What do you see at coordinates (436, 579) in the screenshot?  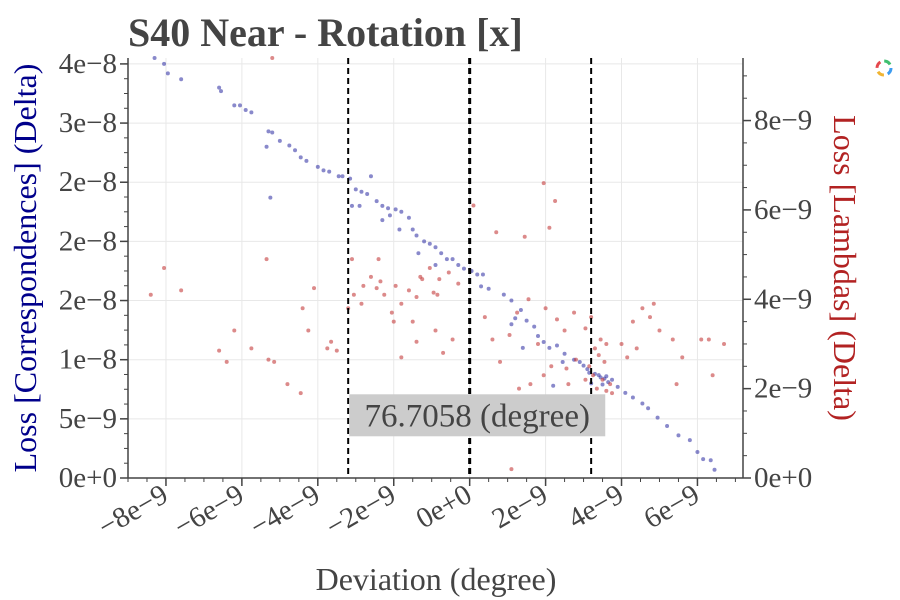 I see `x-axis-title: Deviation (degree)` at bounding box center [436, 579].